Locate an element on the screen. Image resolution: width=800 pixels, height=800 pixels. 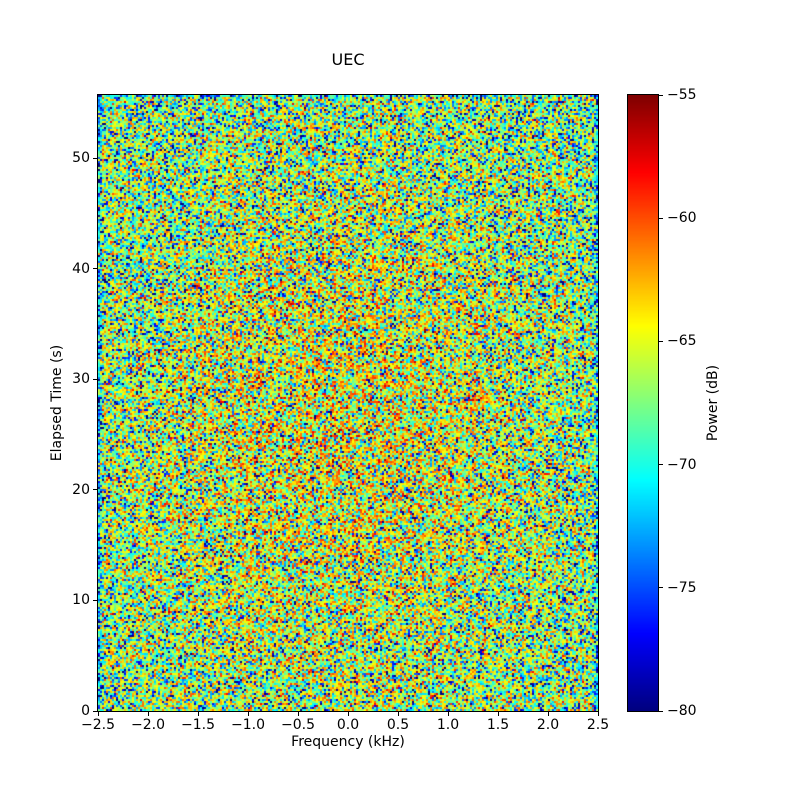
x-tick-label: 0.0 is located at coordinates (348, 725).